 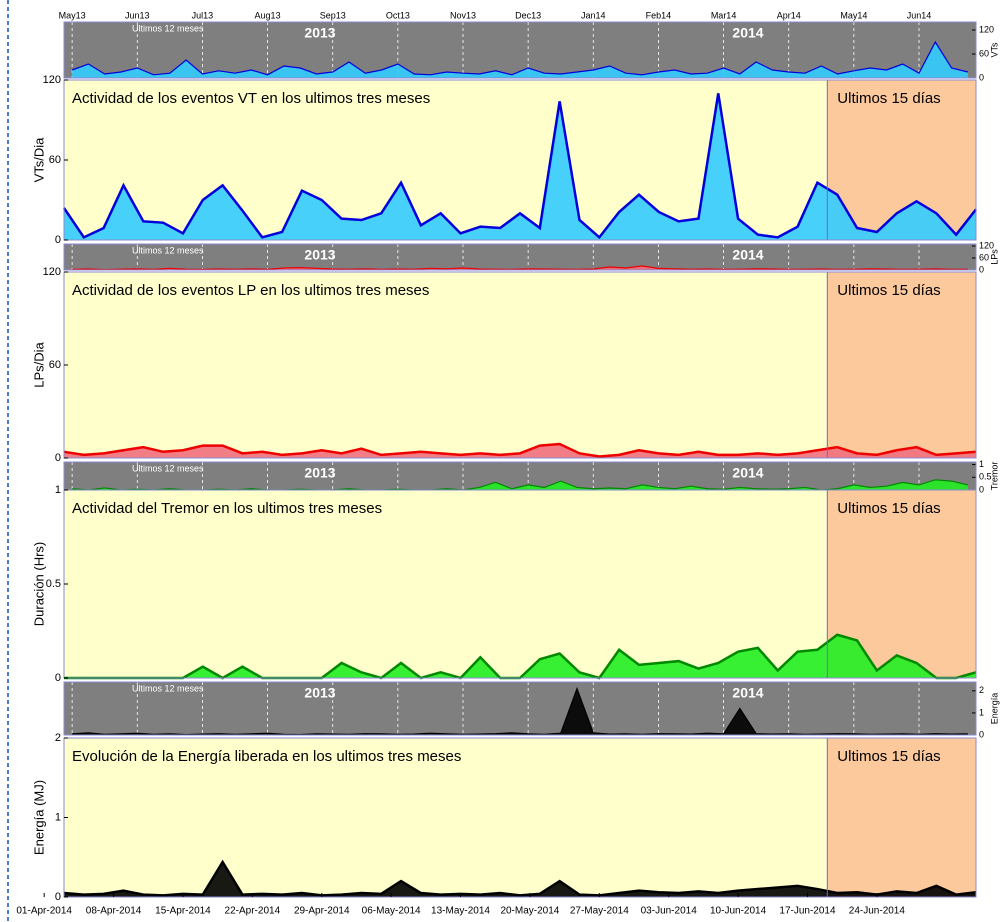 What do you see at coordinates (253, 911) in the screenshot?
I see `xtick-label: 22-Apr-2014` at bounding box center [253, 911].